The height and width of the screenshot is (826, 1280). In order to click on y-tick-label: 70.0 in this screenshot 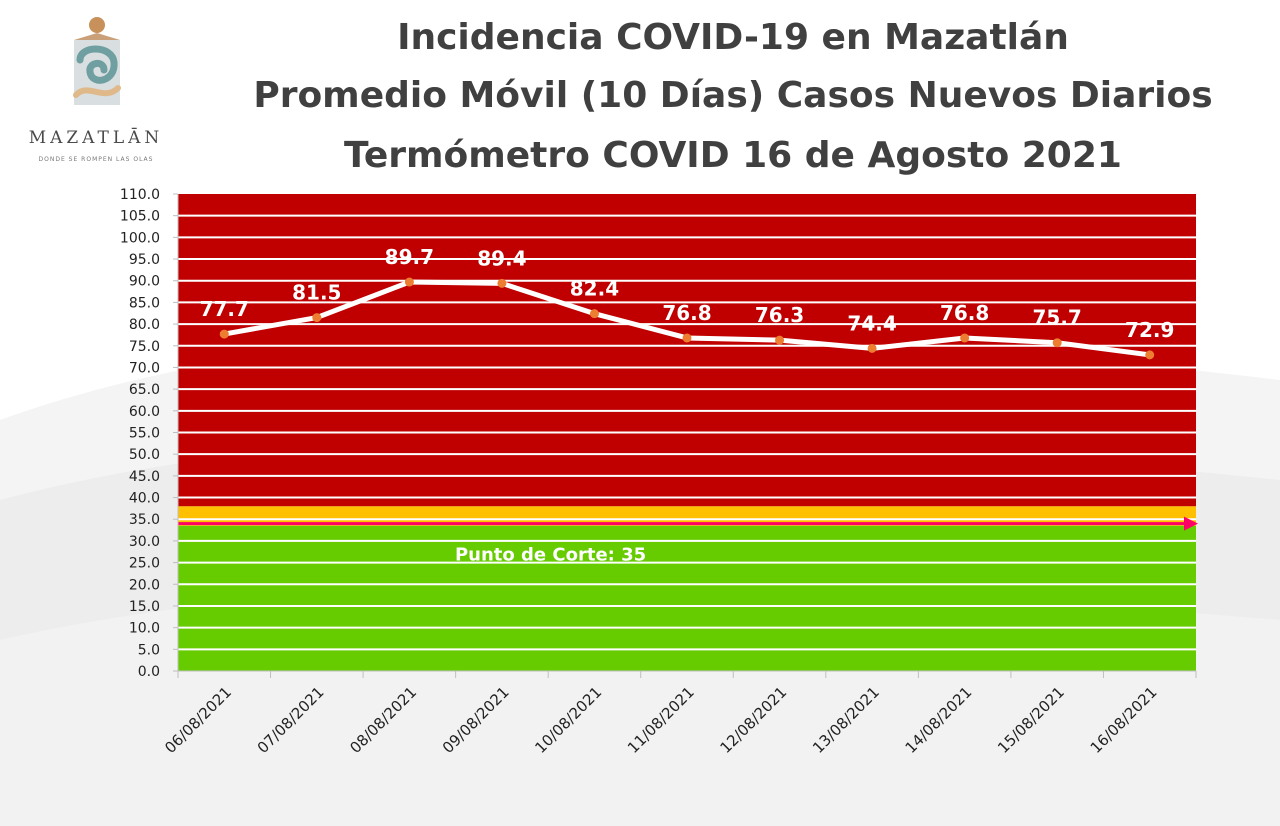, I will do `click(144, 368)`.